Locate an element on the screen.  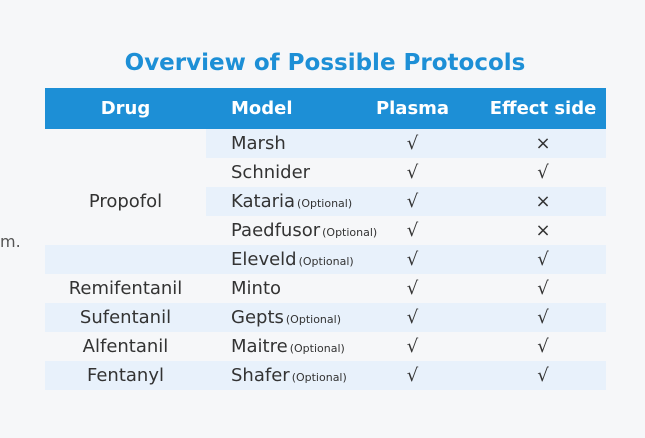
table-row: Kataria (Optional) √ × is located at coordinates (406, 201).